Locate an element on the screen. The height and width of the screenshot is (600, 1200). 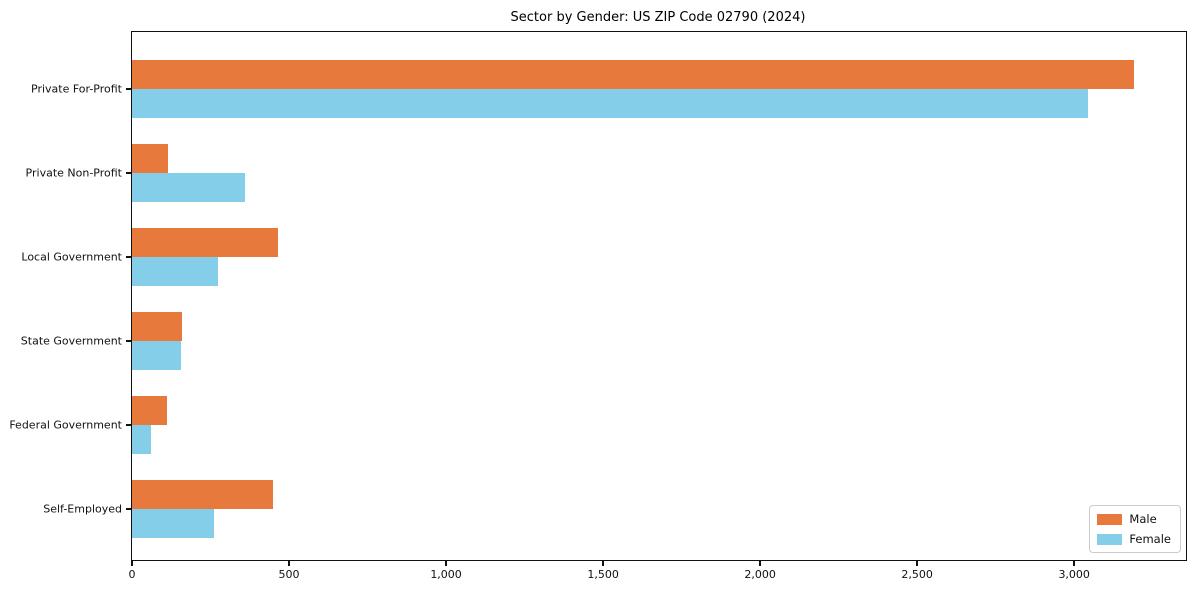
bar-female-federal-government is located at coordinates (141, 439).